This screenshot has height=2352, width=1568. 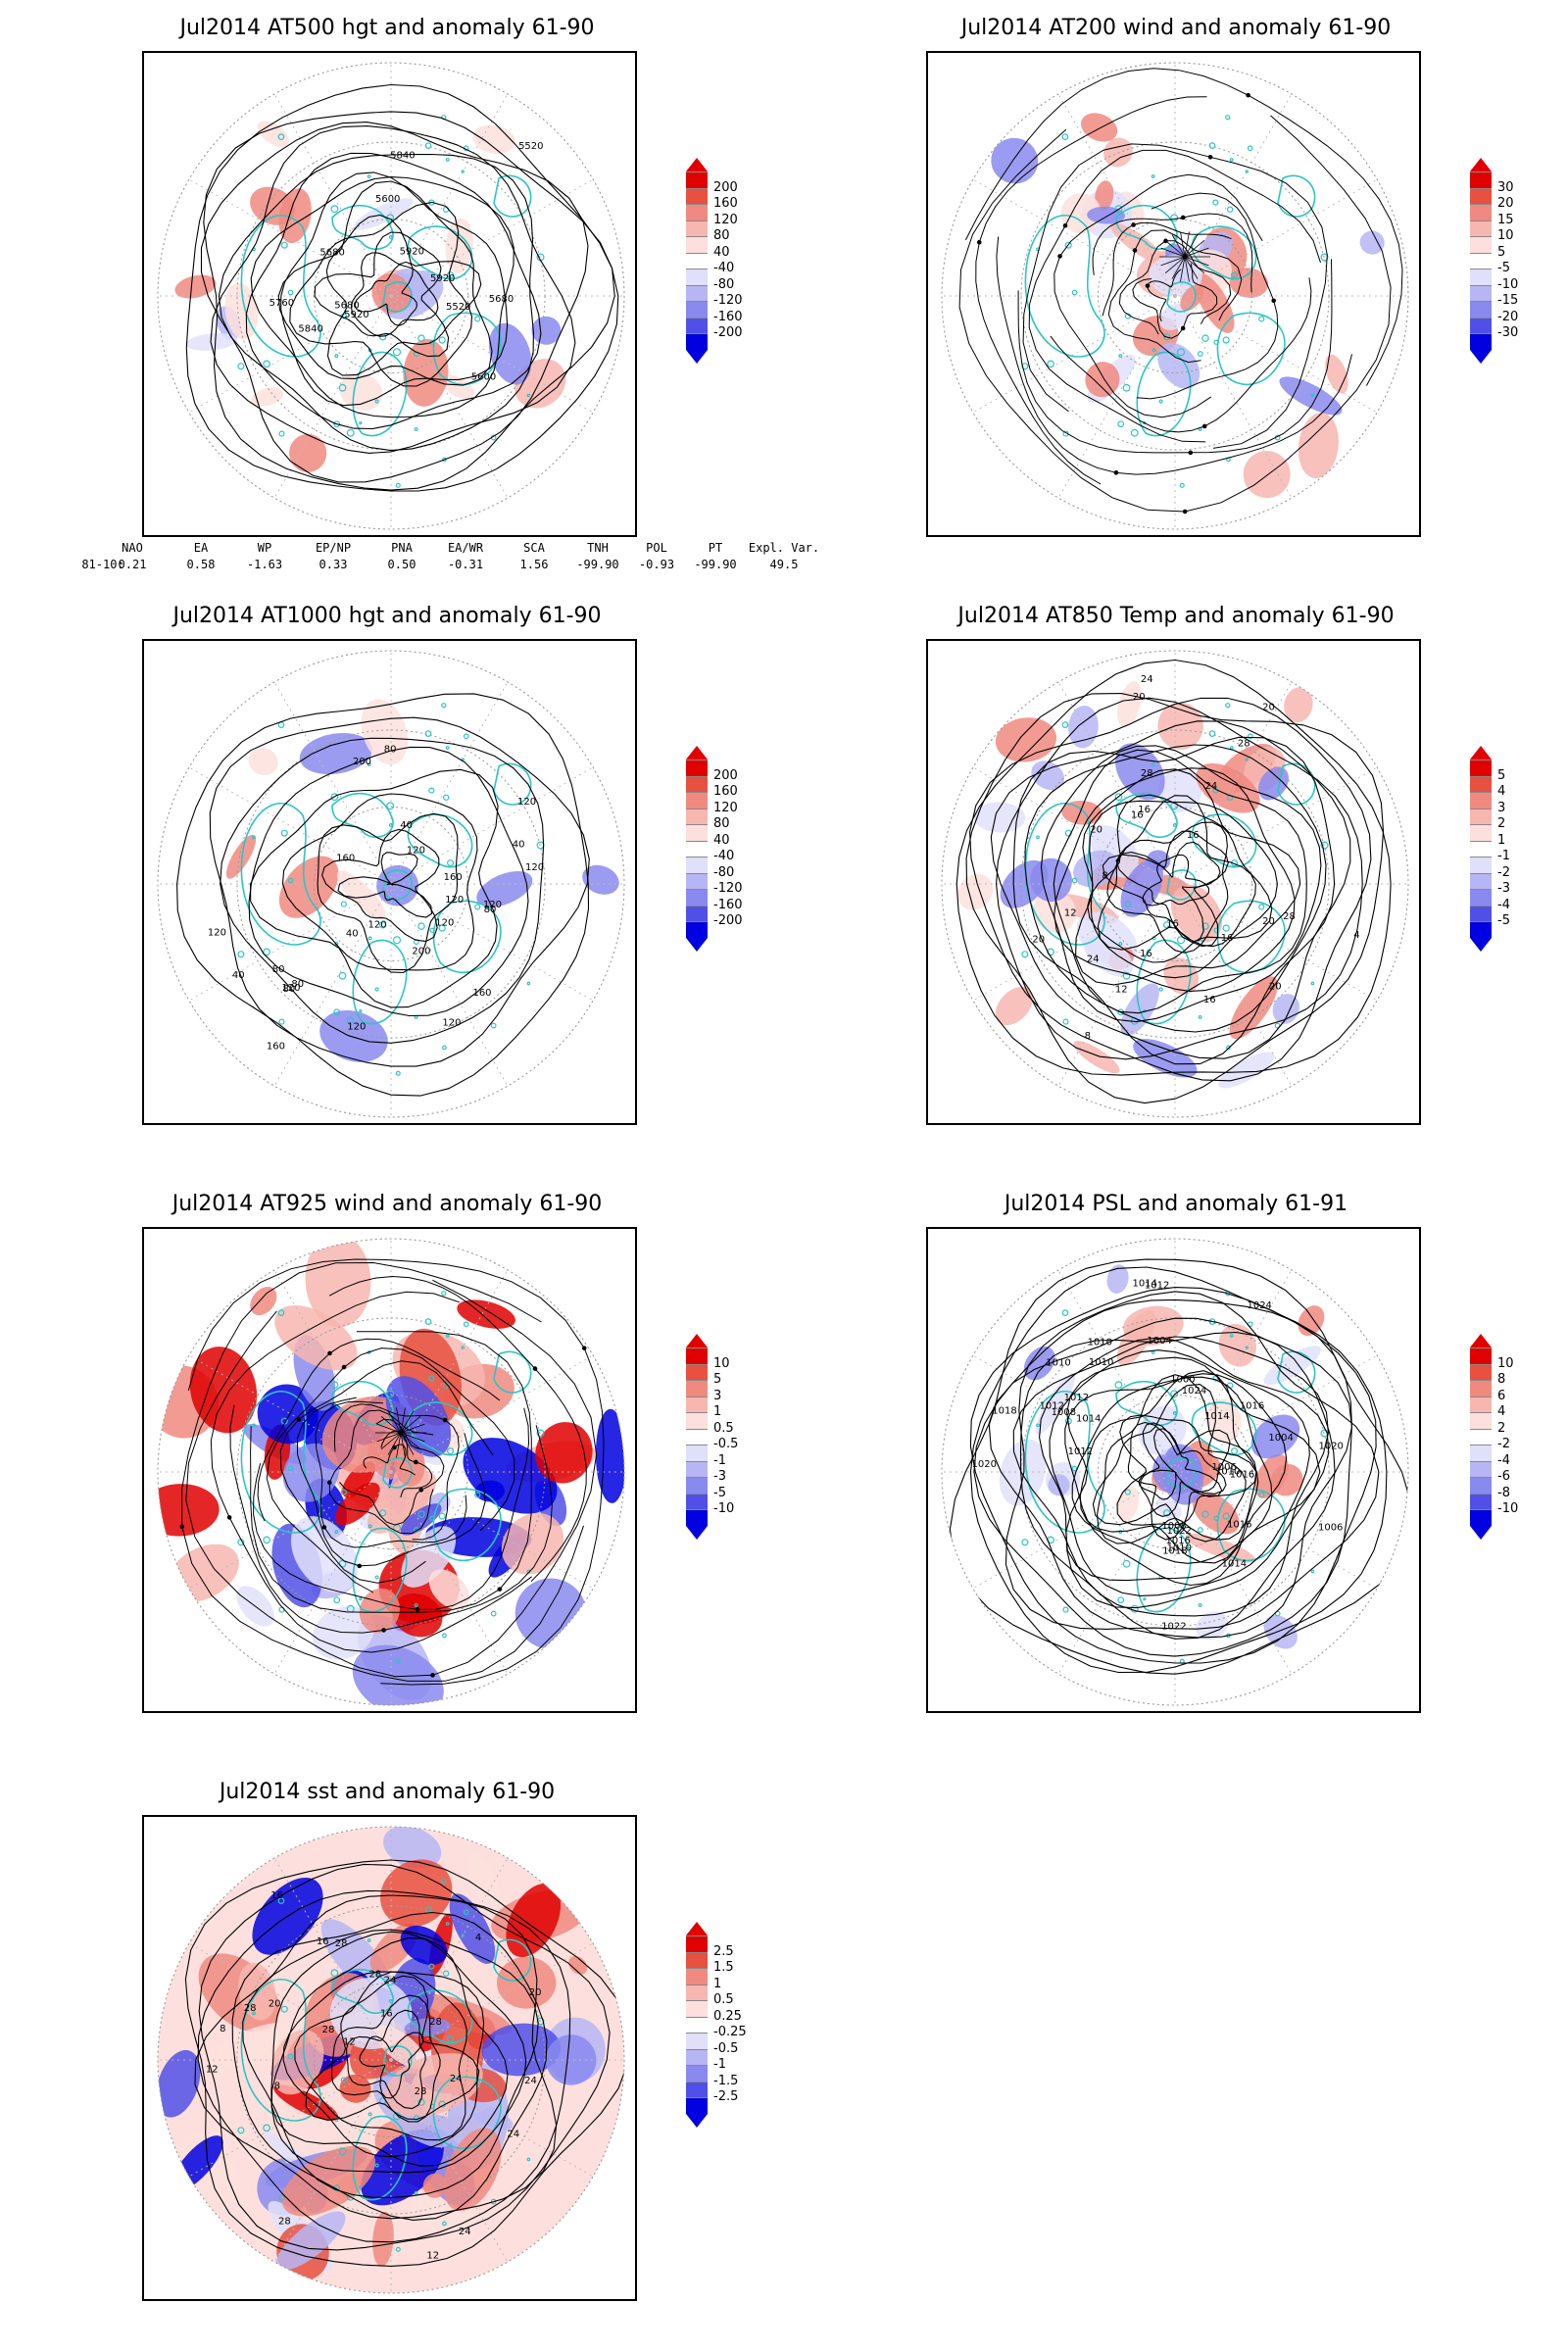 What do you see at coordinates (1503, 1476) in the screenshot?
I see `colorbar-tick-label: -6` at bounding box center [1503, 1476].